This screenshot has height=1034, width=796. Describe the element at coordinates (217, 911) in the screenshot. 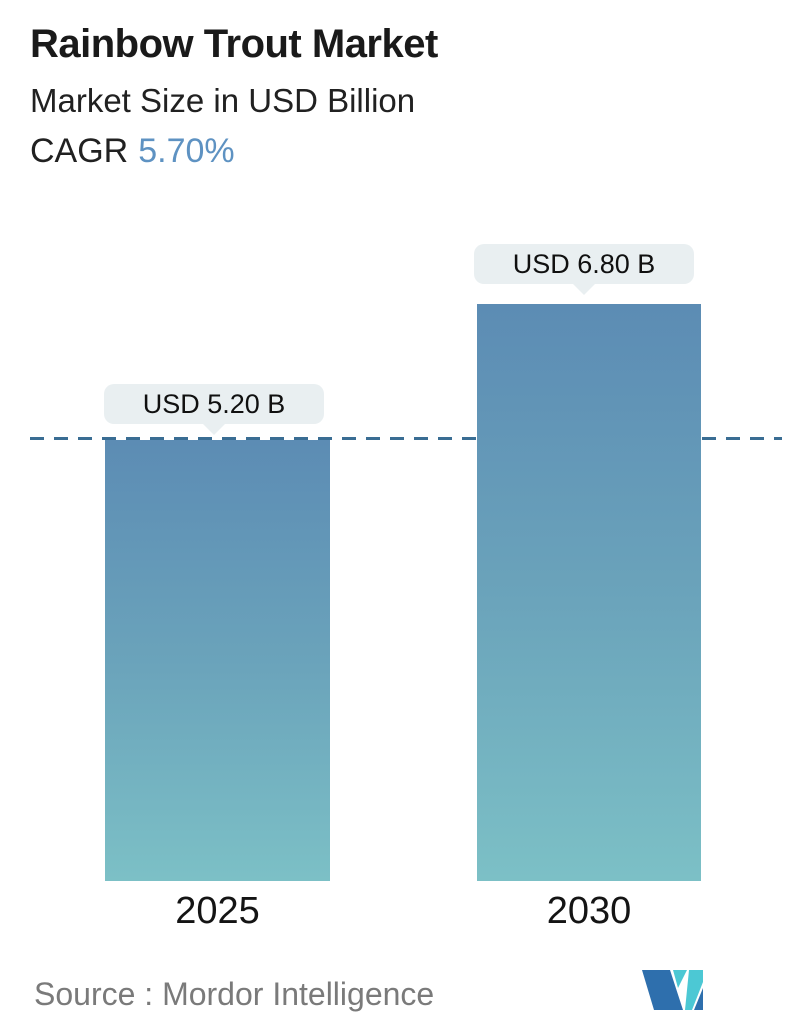

I see `x-axis-label-2025: 2025` at that location.